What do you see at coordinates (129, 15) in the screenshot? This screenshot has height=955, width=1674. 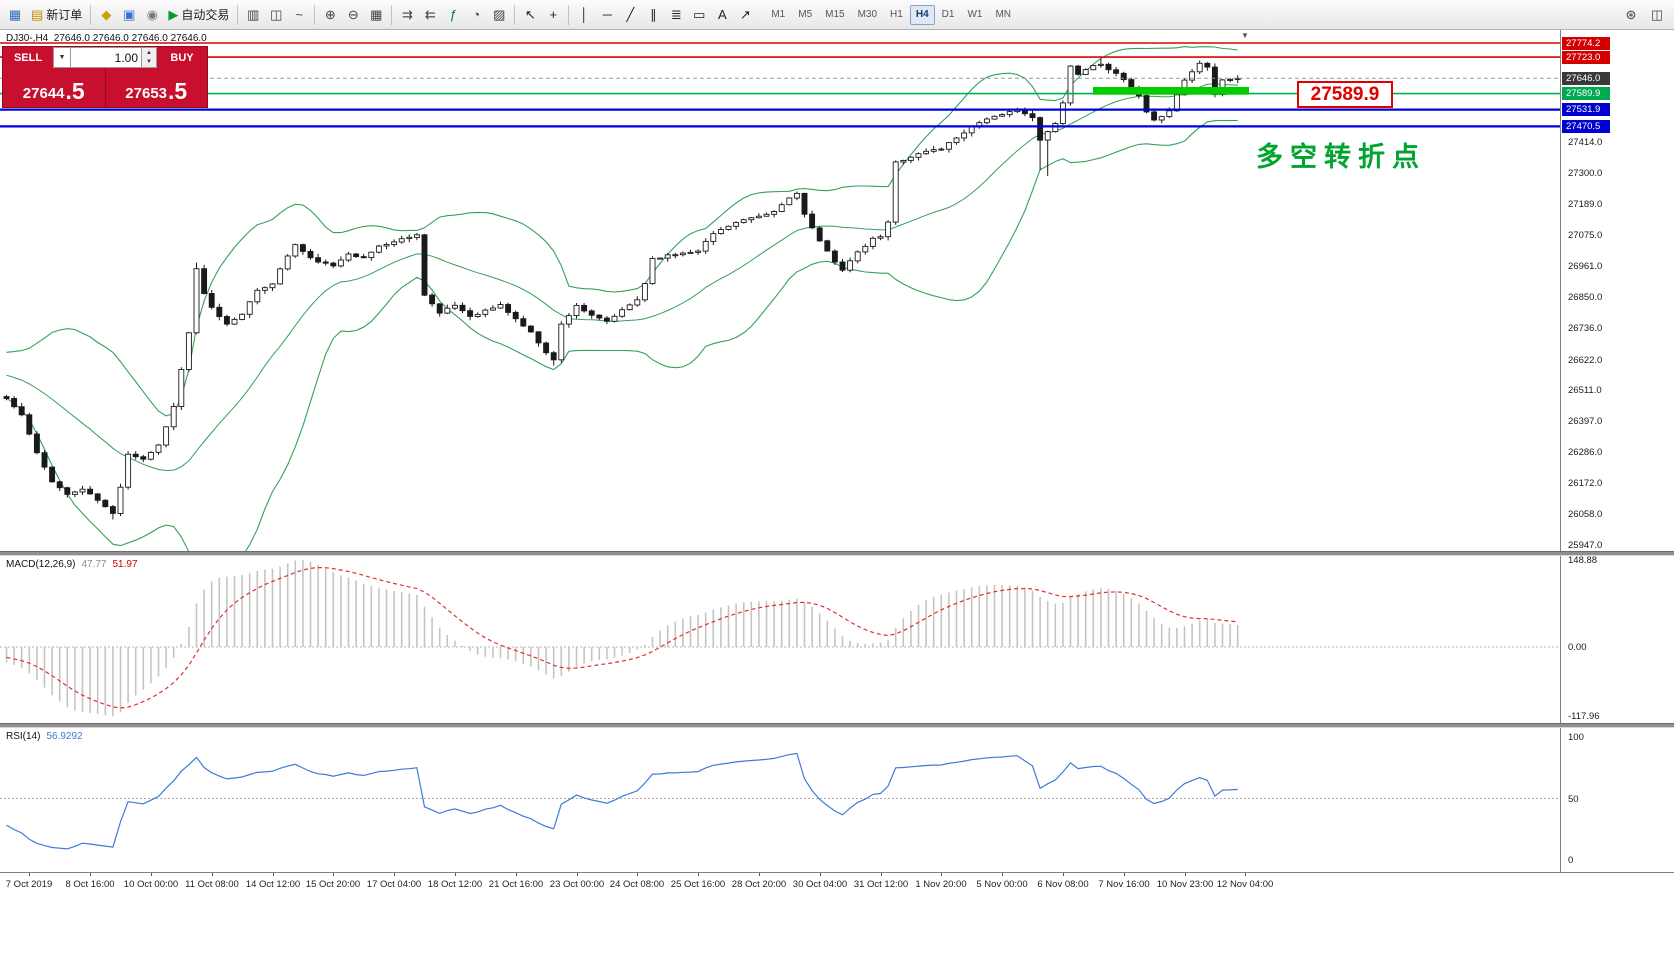 I see `terminal-icon: ▣` at bounding box center [129, 15].